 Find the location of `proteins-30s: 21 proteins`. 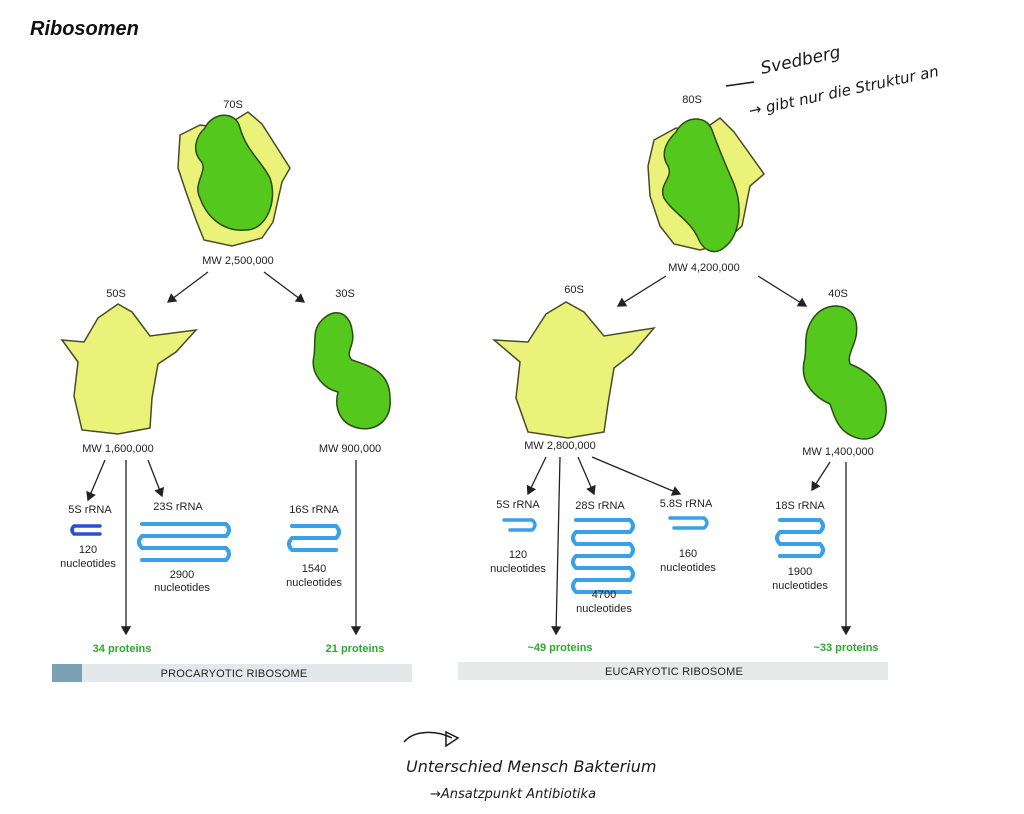

proteins-30s: 21 proteins is located at coordinates (355, 649).